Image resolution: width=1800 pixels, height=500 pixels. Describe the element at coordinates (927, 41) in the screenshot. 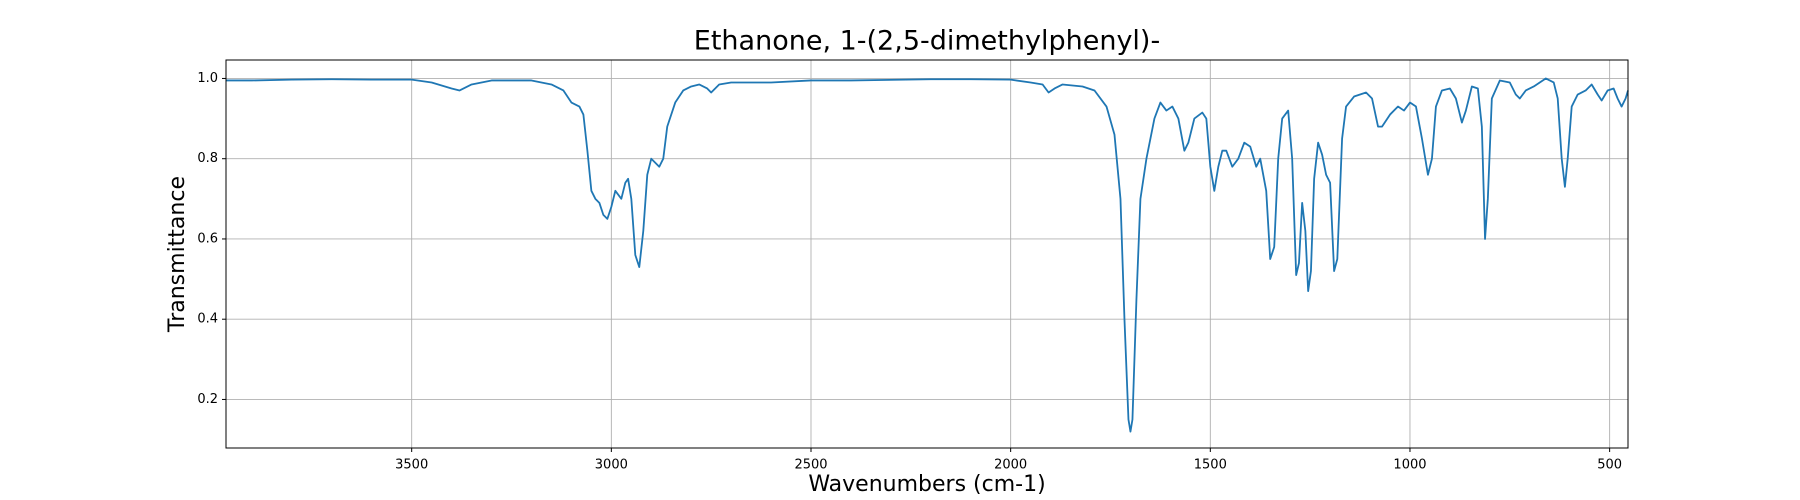

I see `chart-title: Ethanone, 1-(2,5-dimethylphenyl)-` at that location.